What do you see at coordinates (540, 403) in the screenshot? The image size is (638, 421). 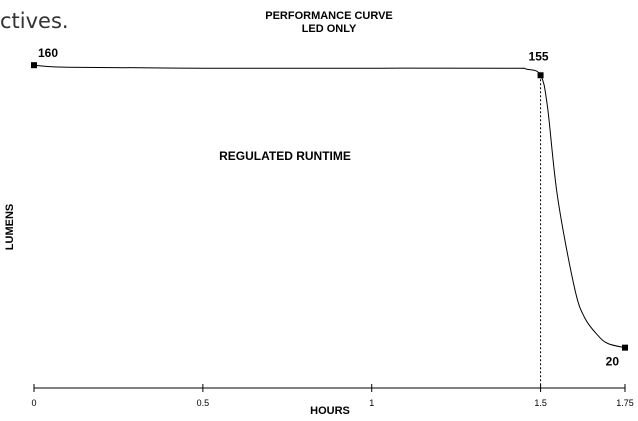 I see `x-tick-label: 1.5` at bounding box center [540, 403].